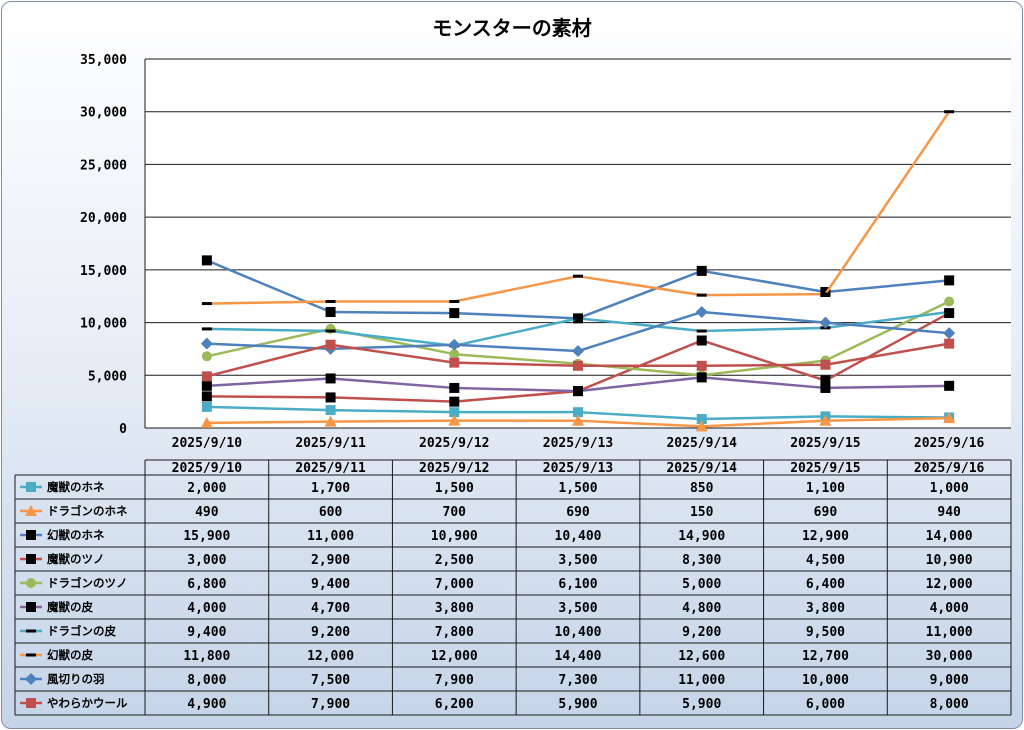 The image size is (1024, 730). Describe the element at coordinates (454, 443) in the screenshot. I see `x-tick-label: 2025/9/12` at that location.